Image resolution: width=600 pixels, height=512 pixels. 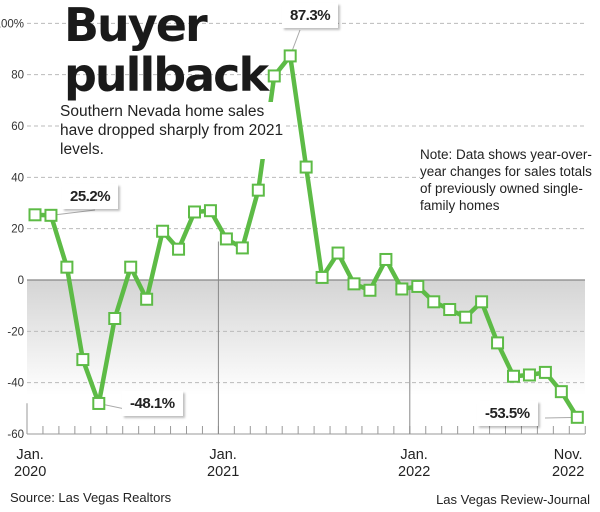 I want to click on y-tick-label: 20, so click(x=17, y=230).